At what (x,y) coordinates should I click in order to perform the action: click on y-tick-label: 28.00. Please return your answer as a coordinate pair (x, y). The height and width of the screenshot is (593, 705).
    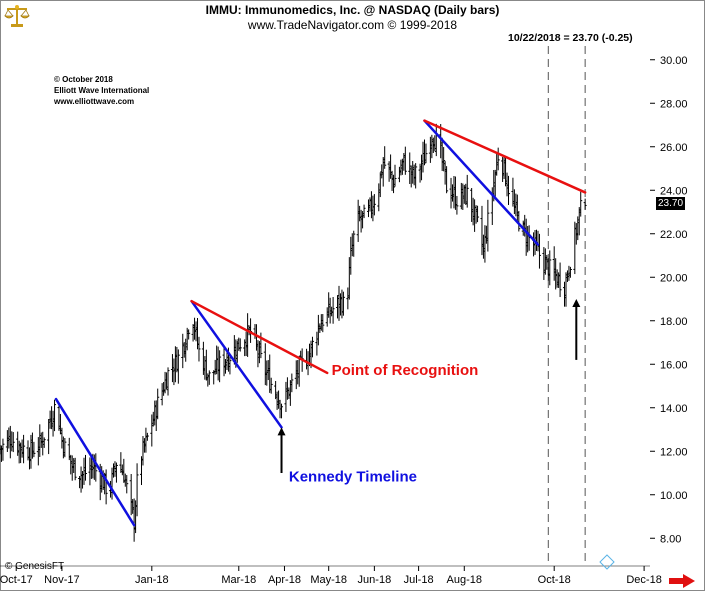
    Looking at the image, I should click on (674, 104).